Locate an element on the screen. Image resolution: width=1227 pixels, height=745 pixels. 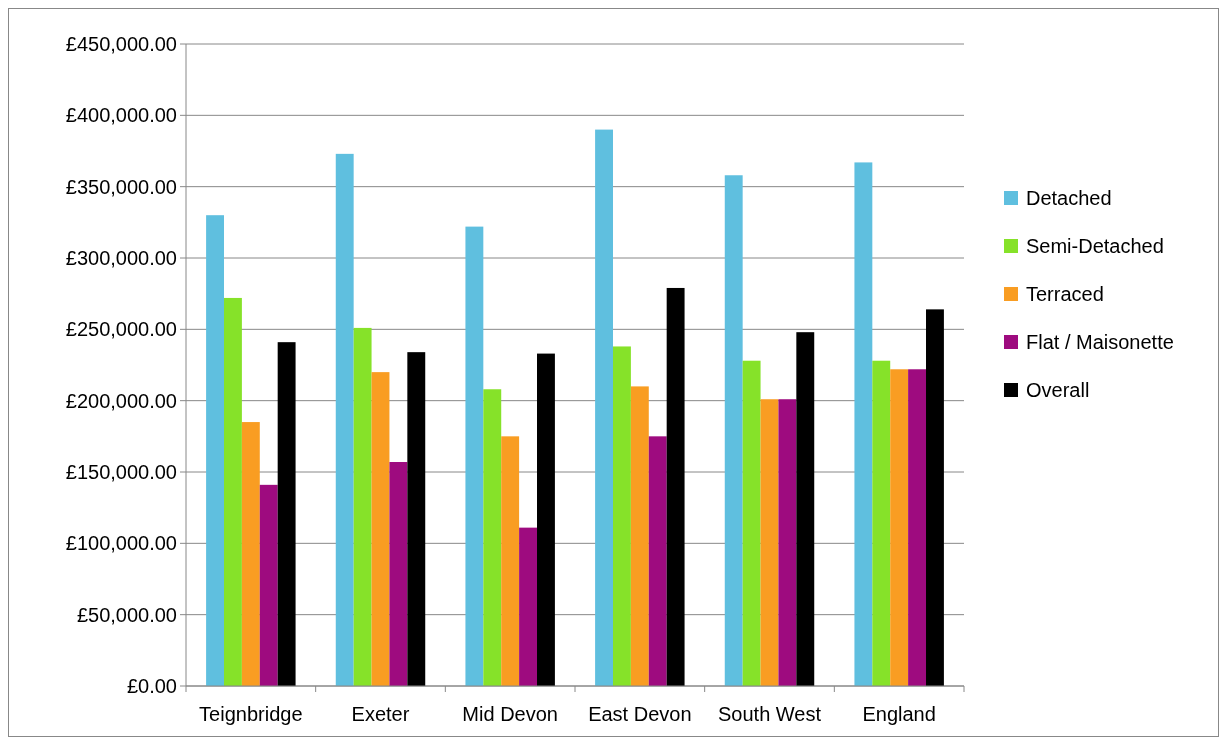
x-tick-label: Teignbridge is located at coordinates (251, 714).